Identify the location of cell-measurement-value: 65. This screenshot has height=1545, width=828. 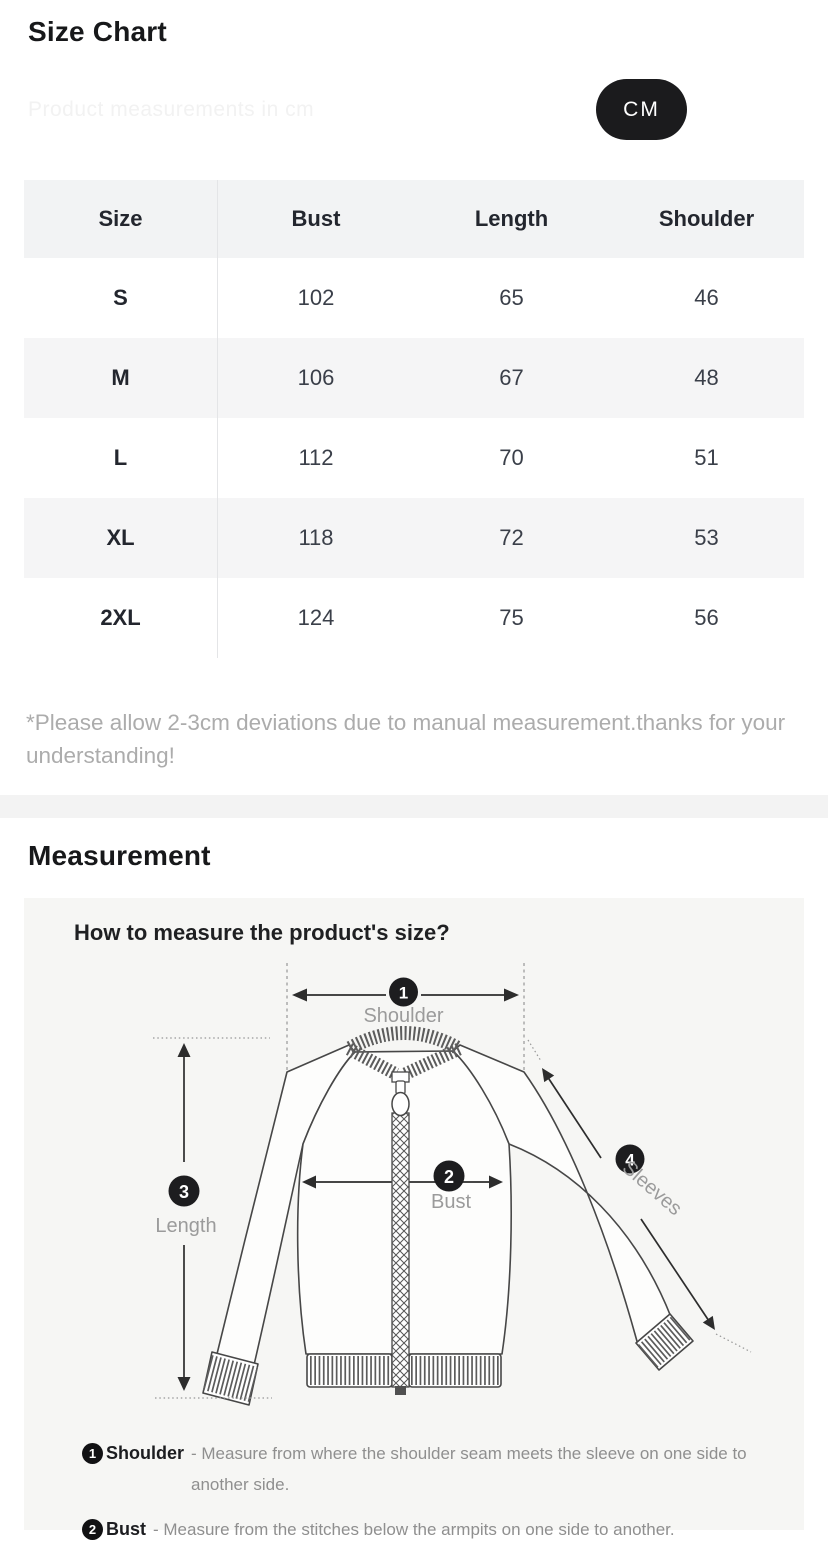
(511, 297).